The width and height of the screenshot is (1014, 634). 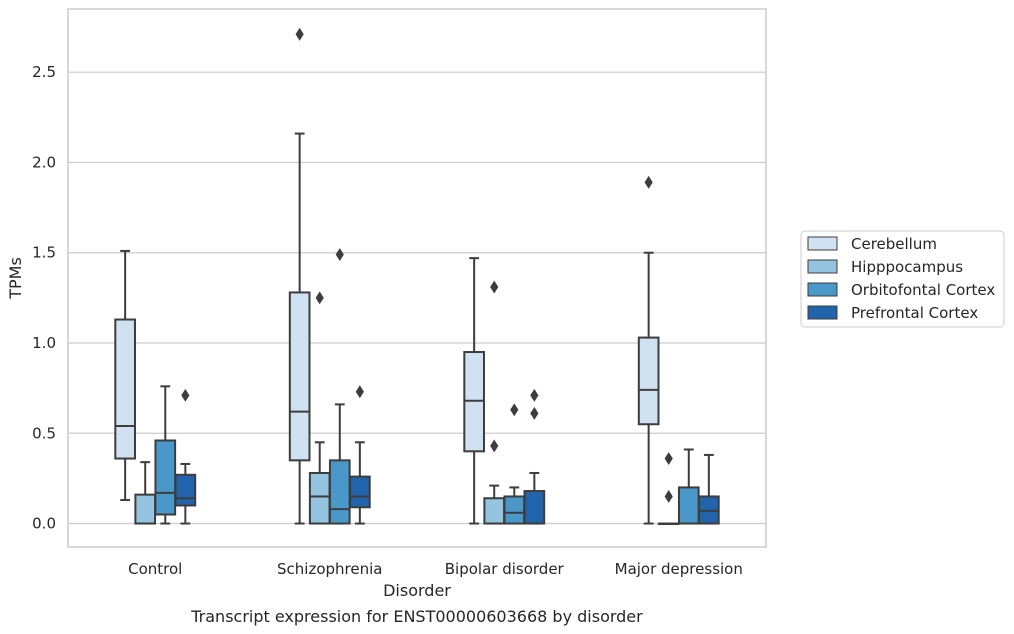 What do you see at coordinates (417, 590) in the screenshot?
I see `x-axis-title: Disorder` at bounding box center [417, 590].